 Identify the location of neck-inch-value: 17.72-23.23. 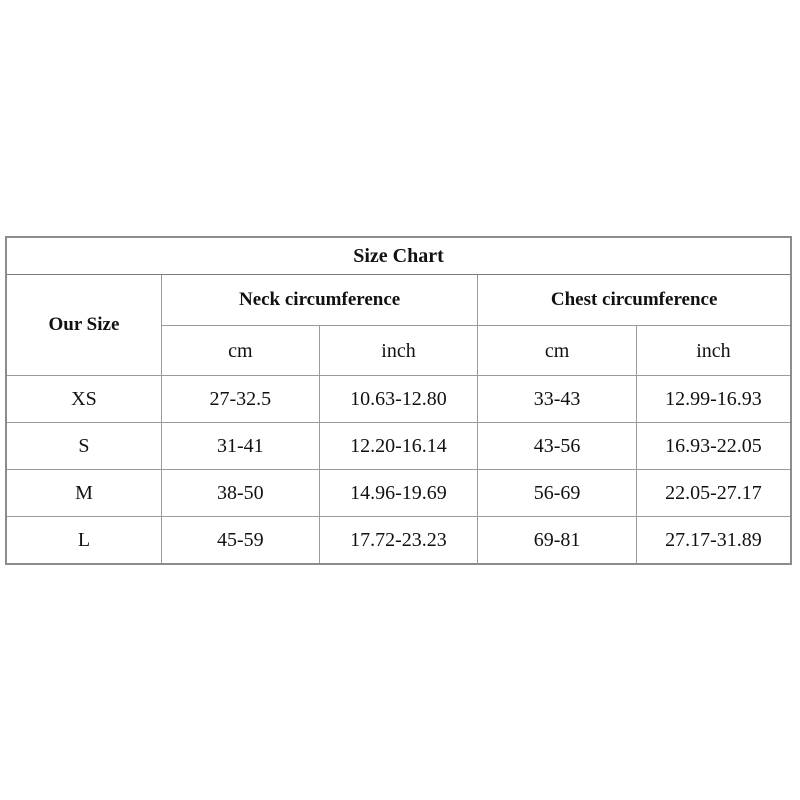
(398, 540).